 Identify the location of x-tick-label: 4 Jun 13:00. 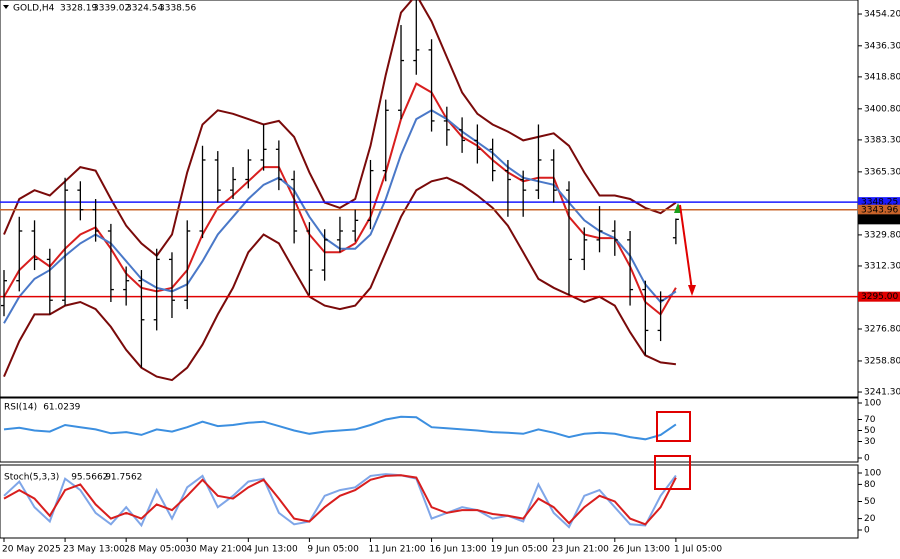
(272, 550).